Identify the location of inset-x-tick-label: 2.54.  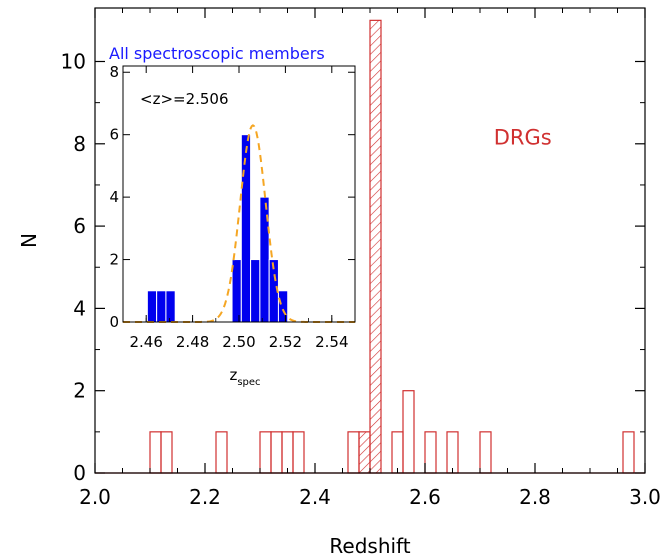
(331, 342).